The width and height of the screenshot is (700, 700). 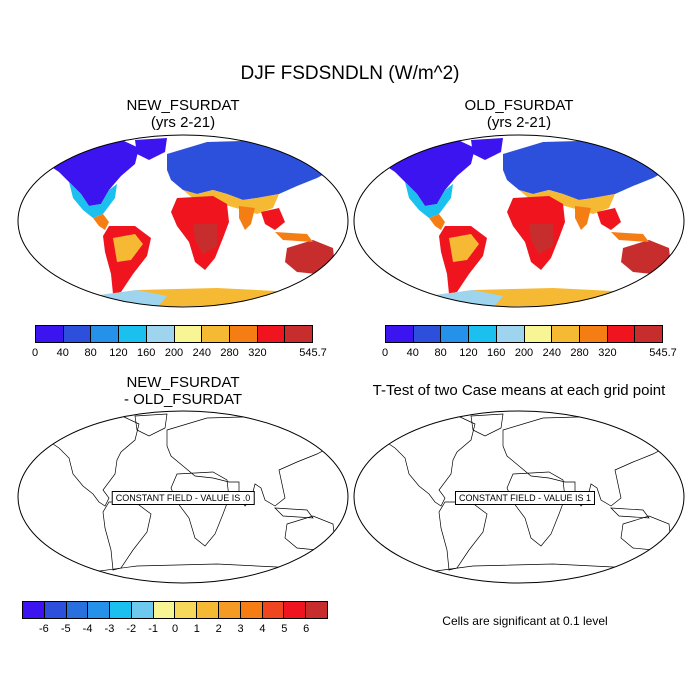 I want to click on map-new, so click(x=183, y=221).